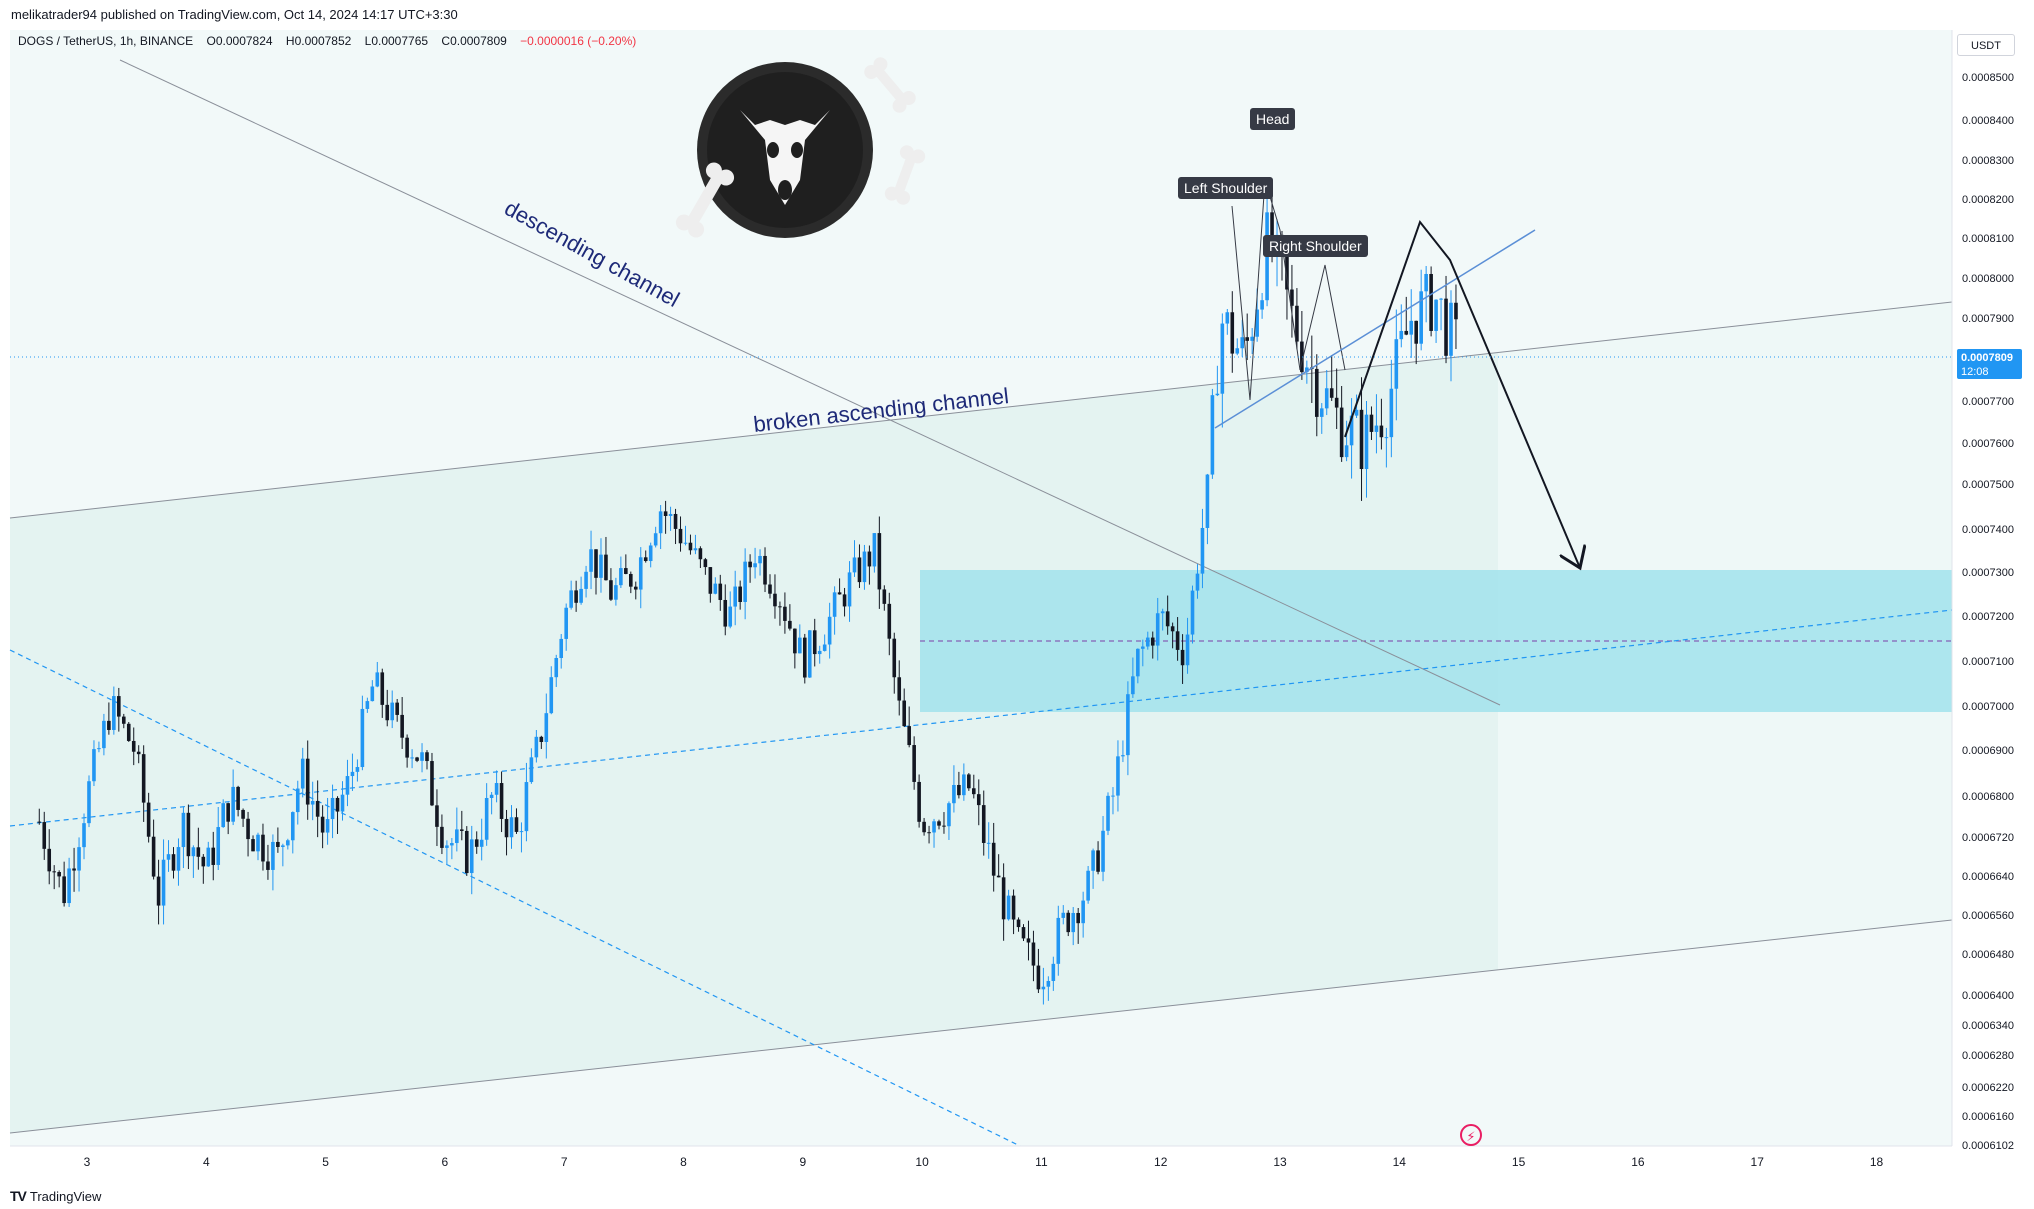 The image size is (2034, 1209). I want to click on tradingview-brand: TV TradingView, so click(55, 1196).